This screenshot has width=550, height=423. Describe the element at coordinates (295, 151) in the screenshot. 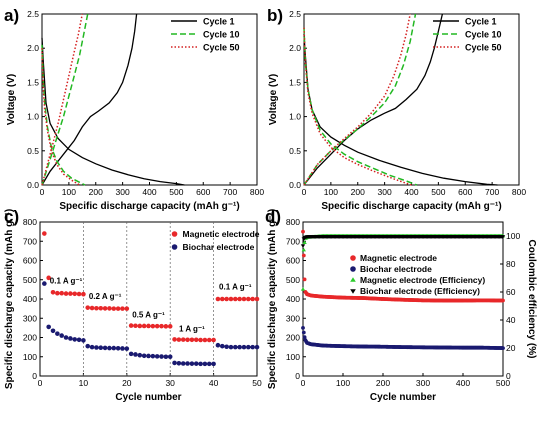

I see `y-tick-label: 0.5` at that location.